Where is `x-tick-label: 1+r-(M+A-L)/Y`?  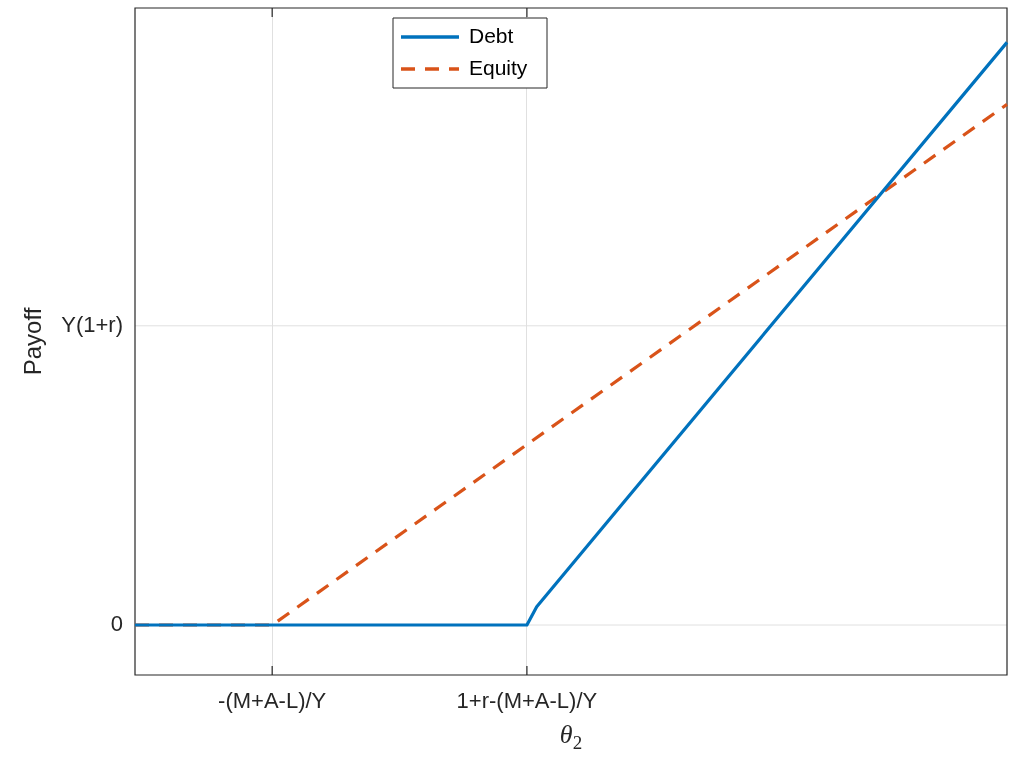 x-tick-label: 1+r-(M+A-L)/Y is located at coordinates (527, 701).